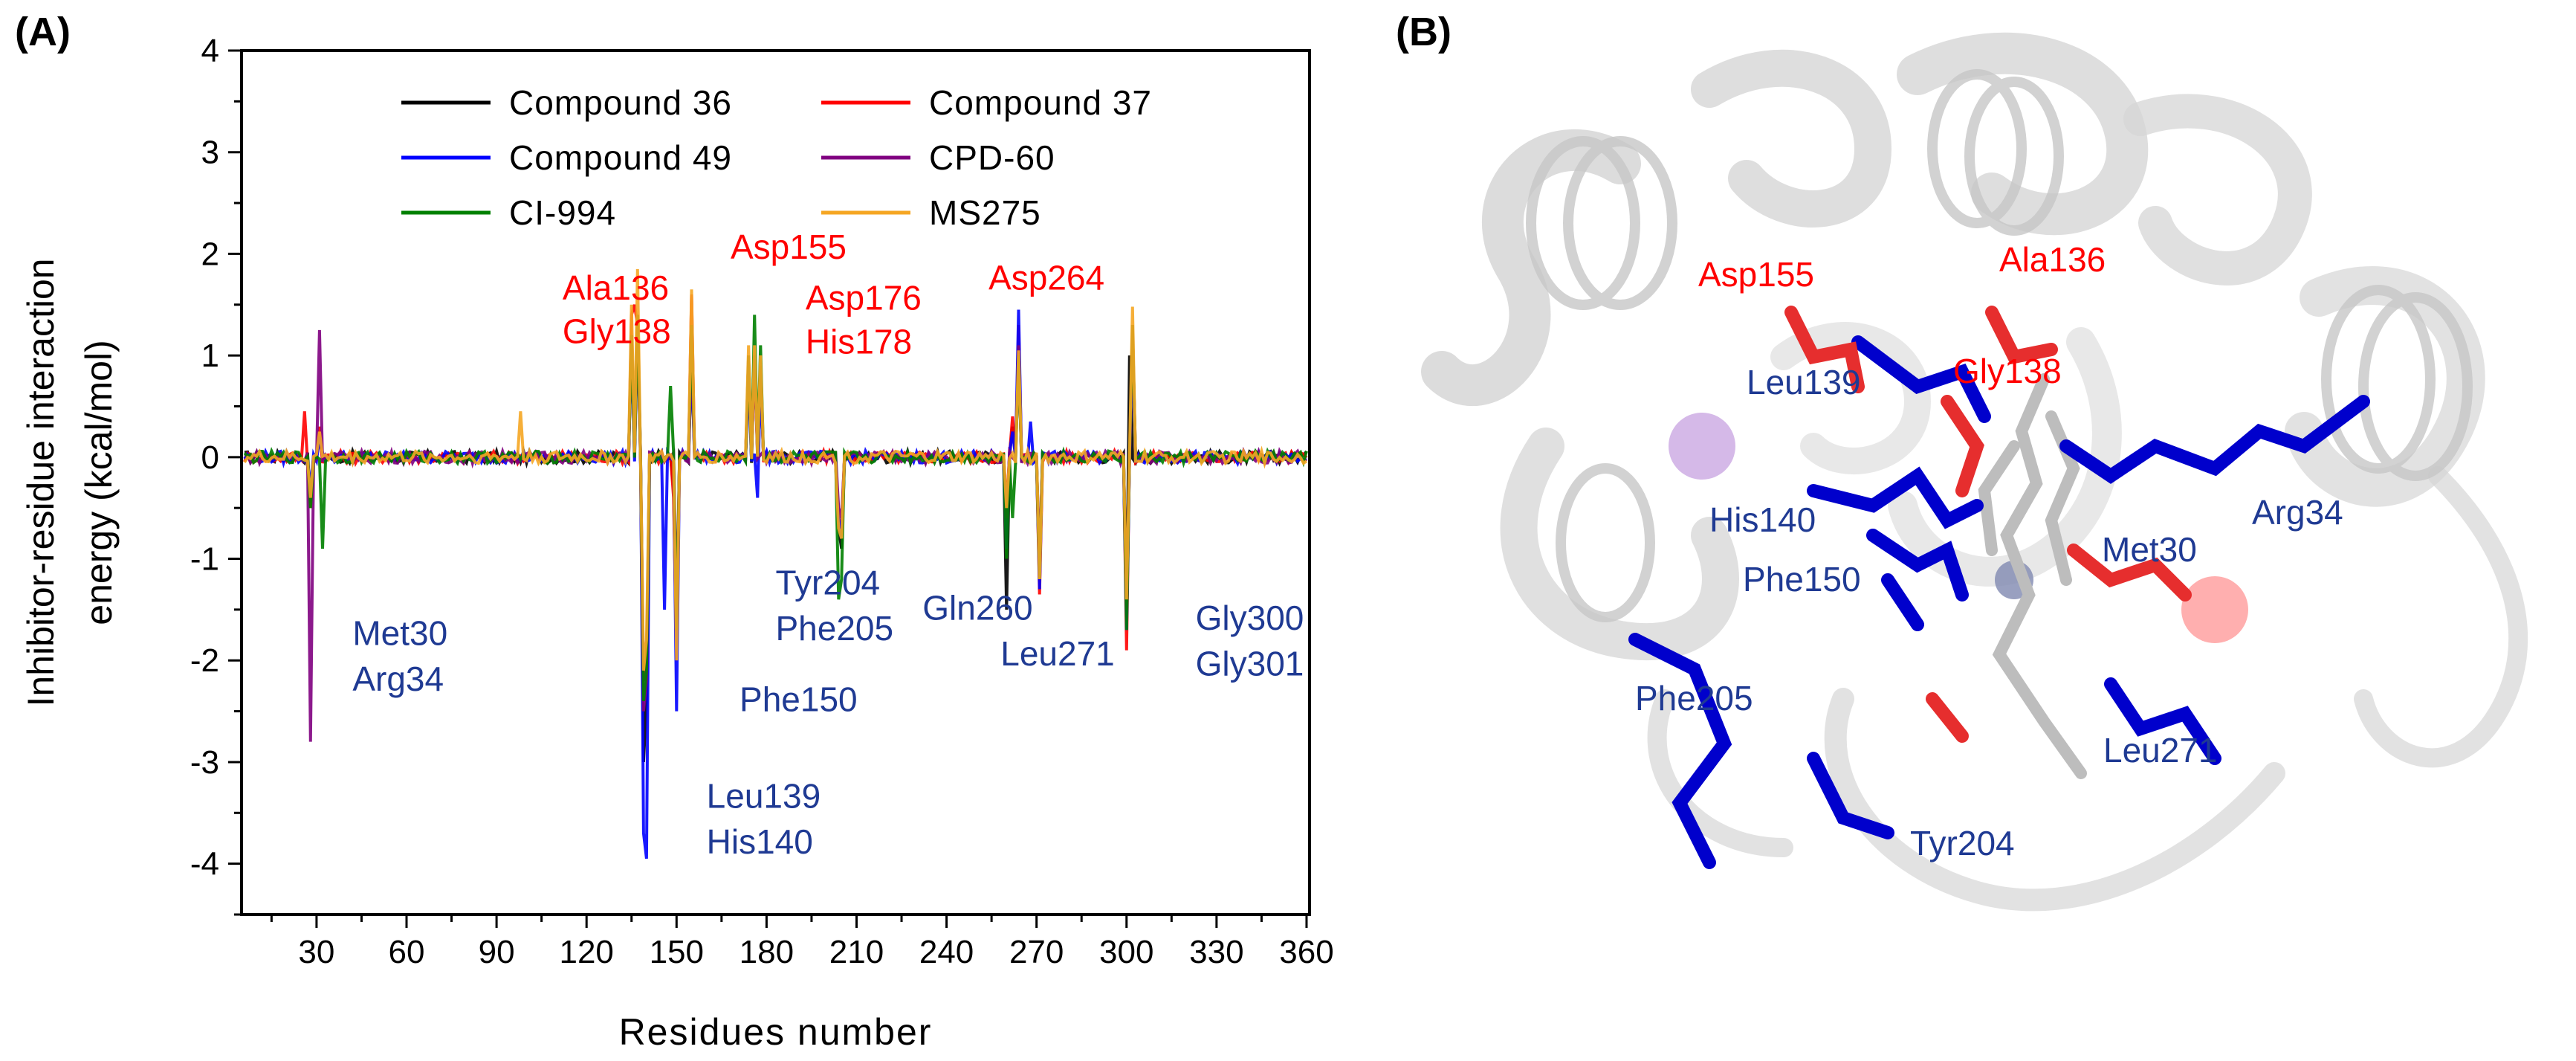 This screenshot has height=1061, width=2576. What do you see at coordinates (677, 952) in the screenshot?
I see `x-tick-label: 150` at bounding box center [677, 952].